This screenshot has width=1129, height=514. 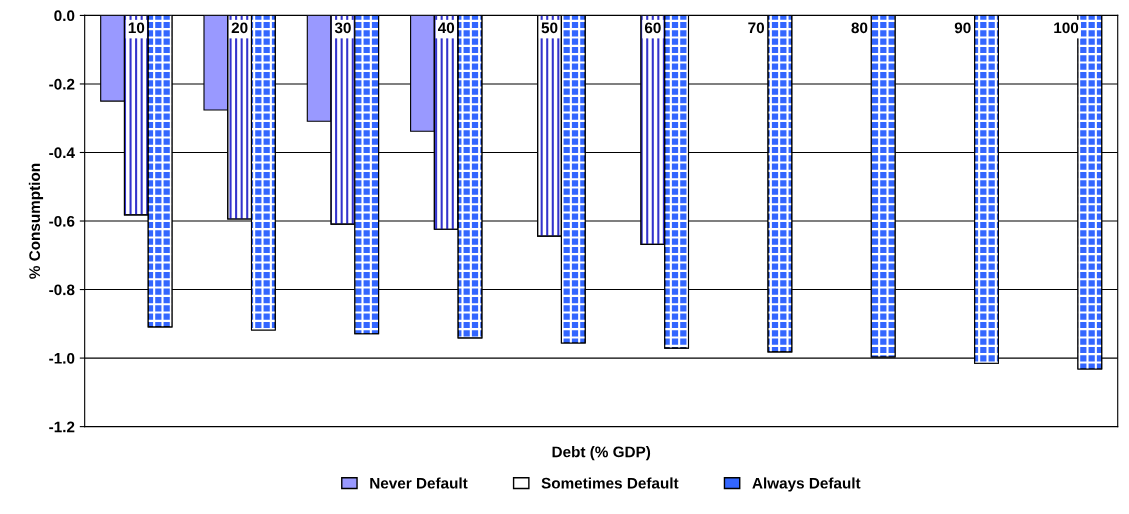 I want to click on y-tick-label: -1.0, so click(x=62, y=358).